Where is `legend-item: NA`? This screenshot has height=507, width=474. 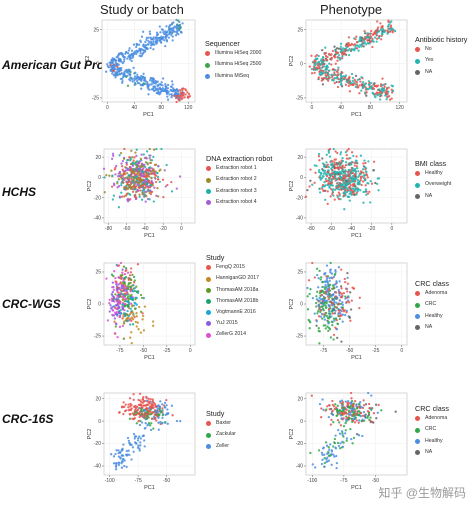 legend-item: NA is located at coordinates (441, 72).